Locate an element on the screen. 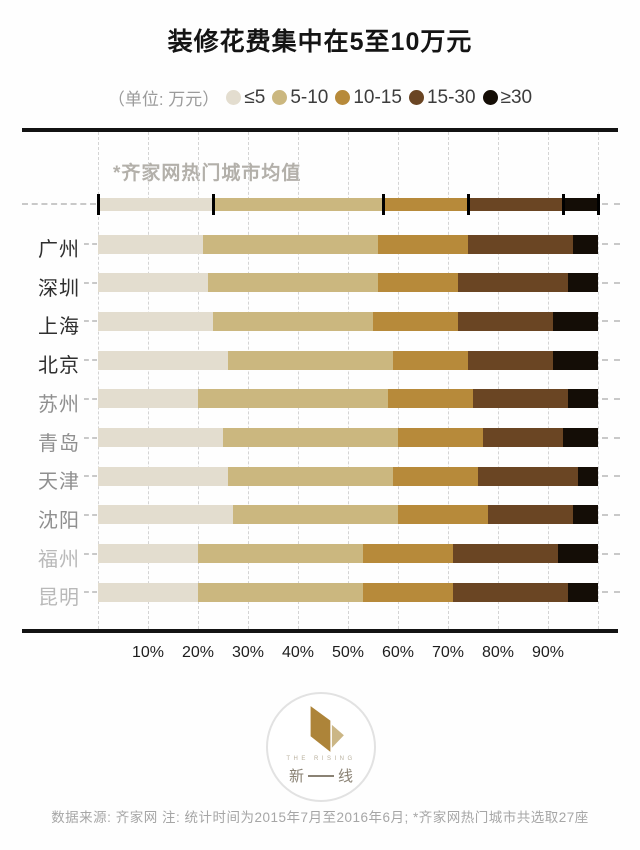  city-bar-苏州 is located at coordinates (348, 399).